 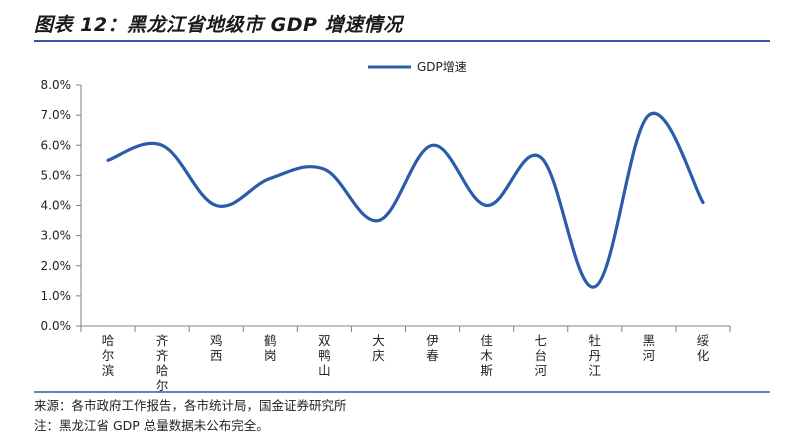 I want to click on x-tick-label: 鹤岗, so click(x=270, y=348).